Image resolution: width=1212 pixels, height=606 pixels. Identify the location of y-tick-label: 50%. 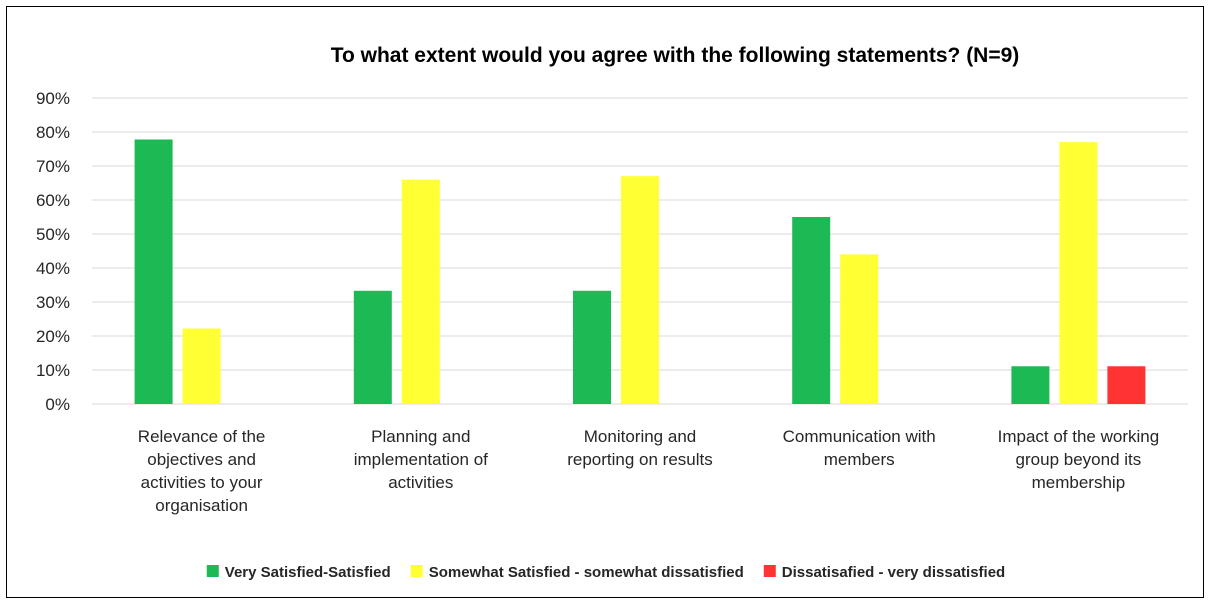
(53, 234).